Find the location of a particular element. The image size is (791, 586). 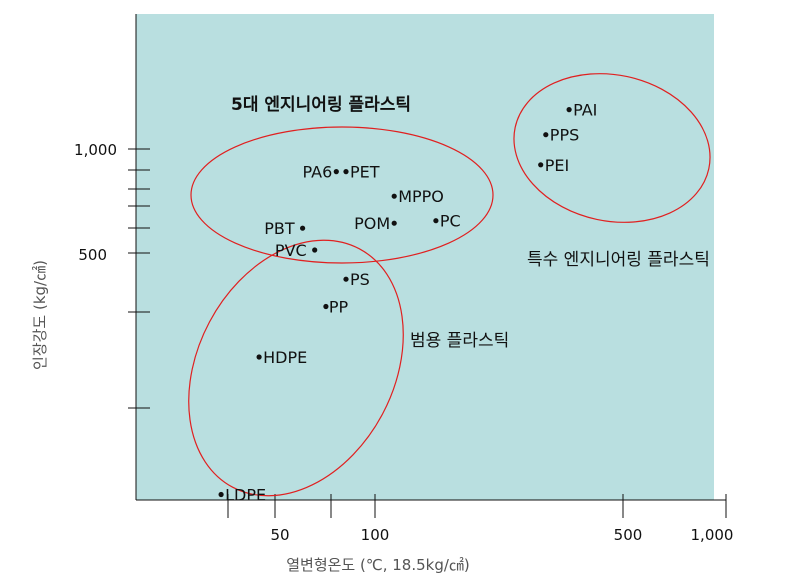

point-label-hdpe: HDPE is located at coordinates (285, 357).